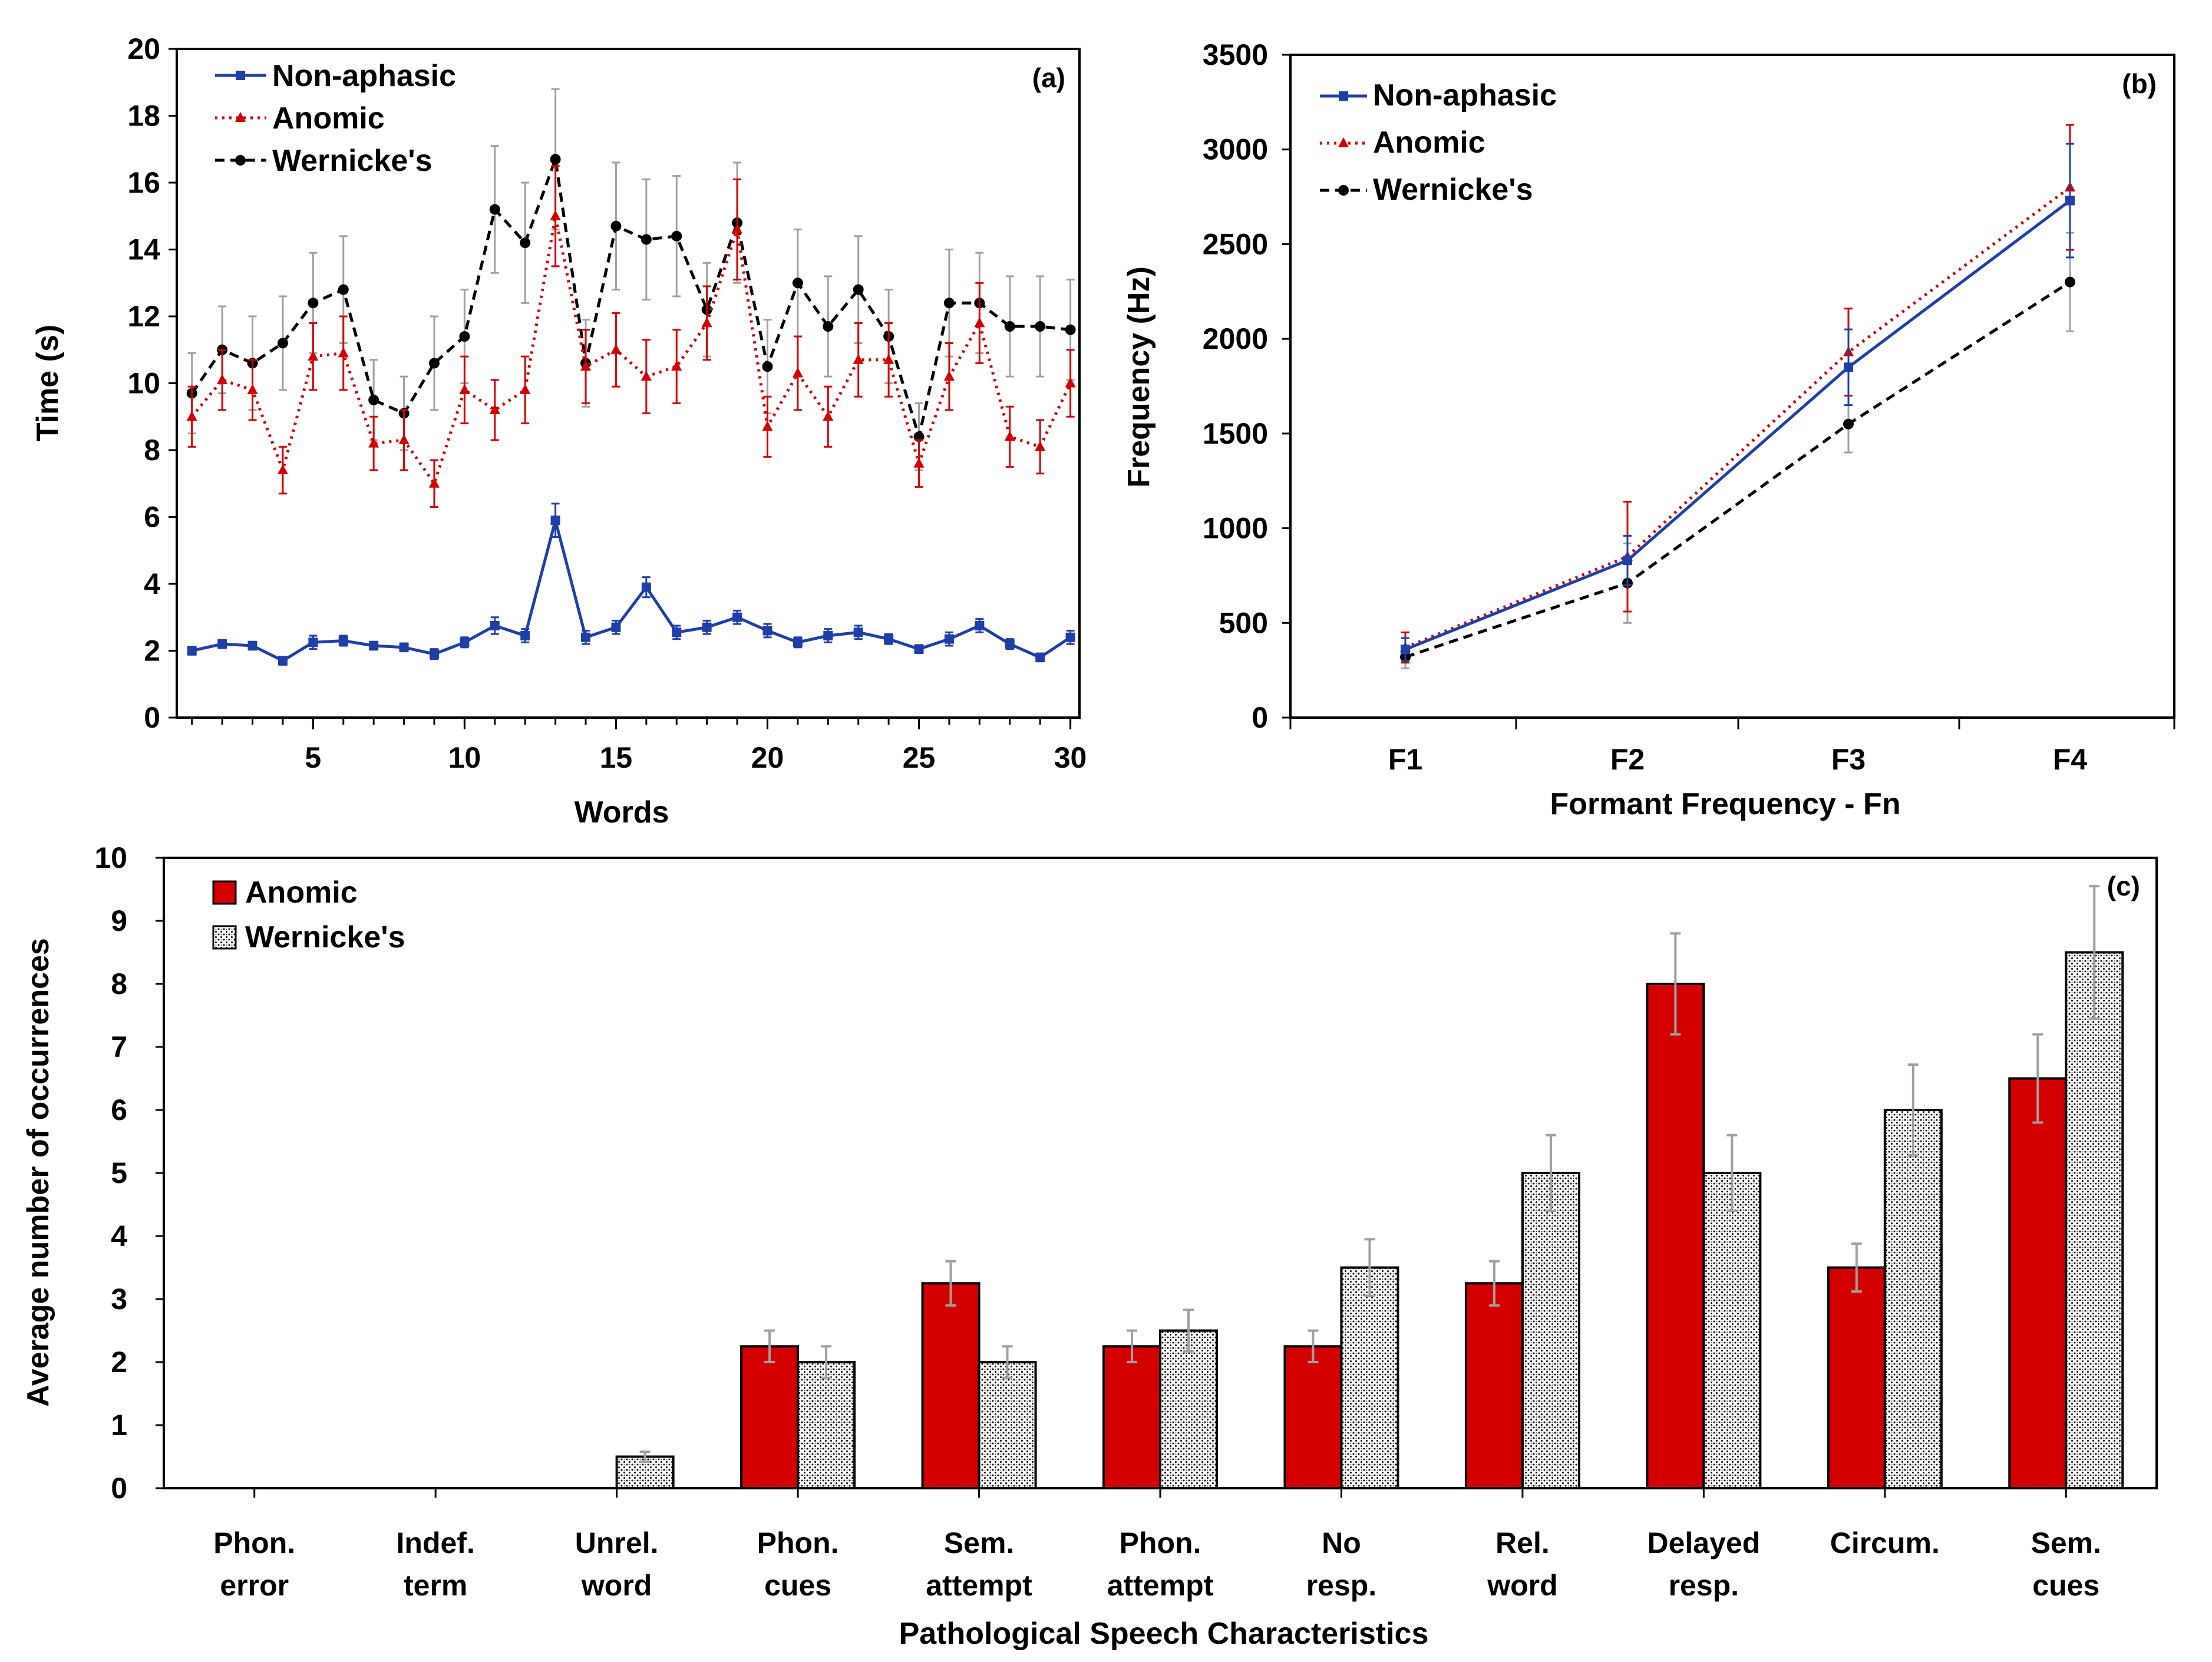 This screenshot has height=1662, width=2212. I want to click on series-non-aphasic-a, so click(631, 584).